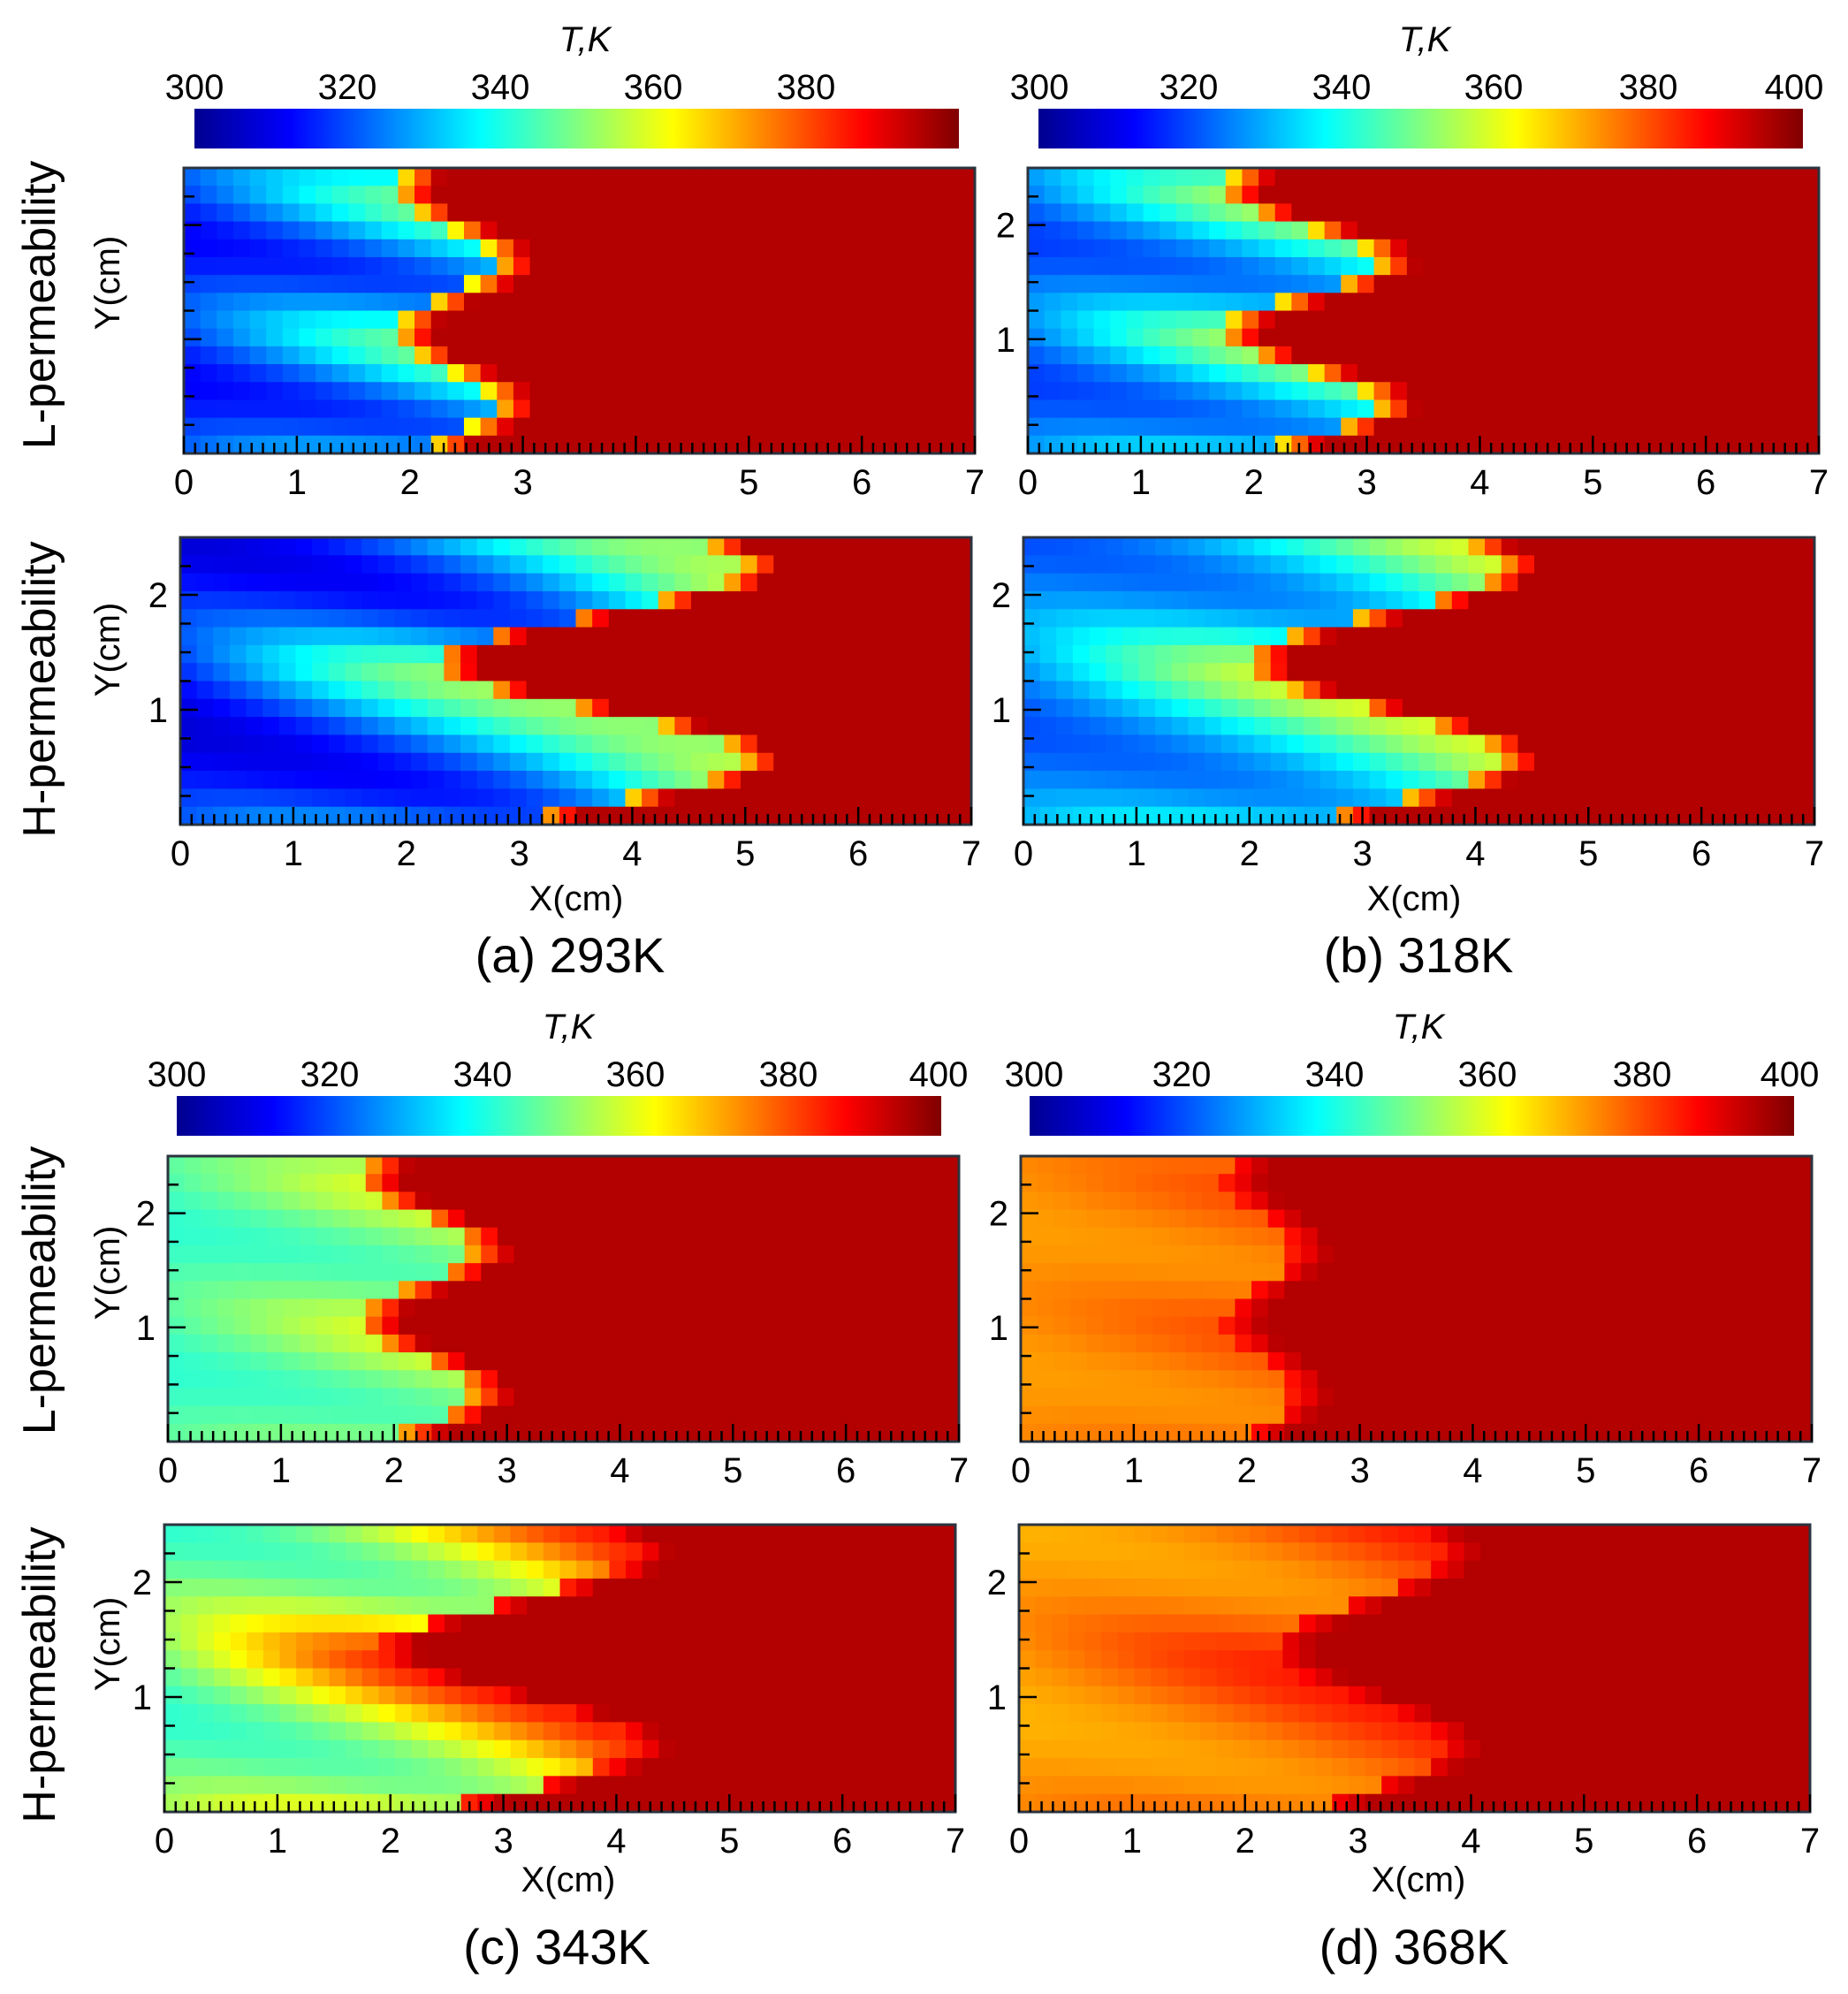  Describe the element at coordinates (348, 88) in the screenshot. I see `colorbar-a-tick-320: 320` at that location.